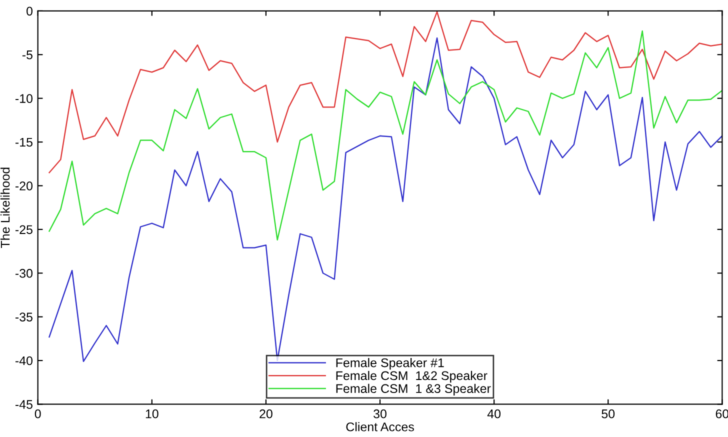 The width and height of the screenshot is (728, 437). What do you see at coordinates (412, 376) in the screenshot?
I see `legend-label: Female CSM 1&2 Speaker` at bounding box center [412, 376].